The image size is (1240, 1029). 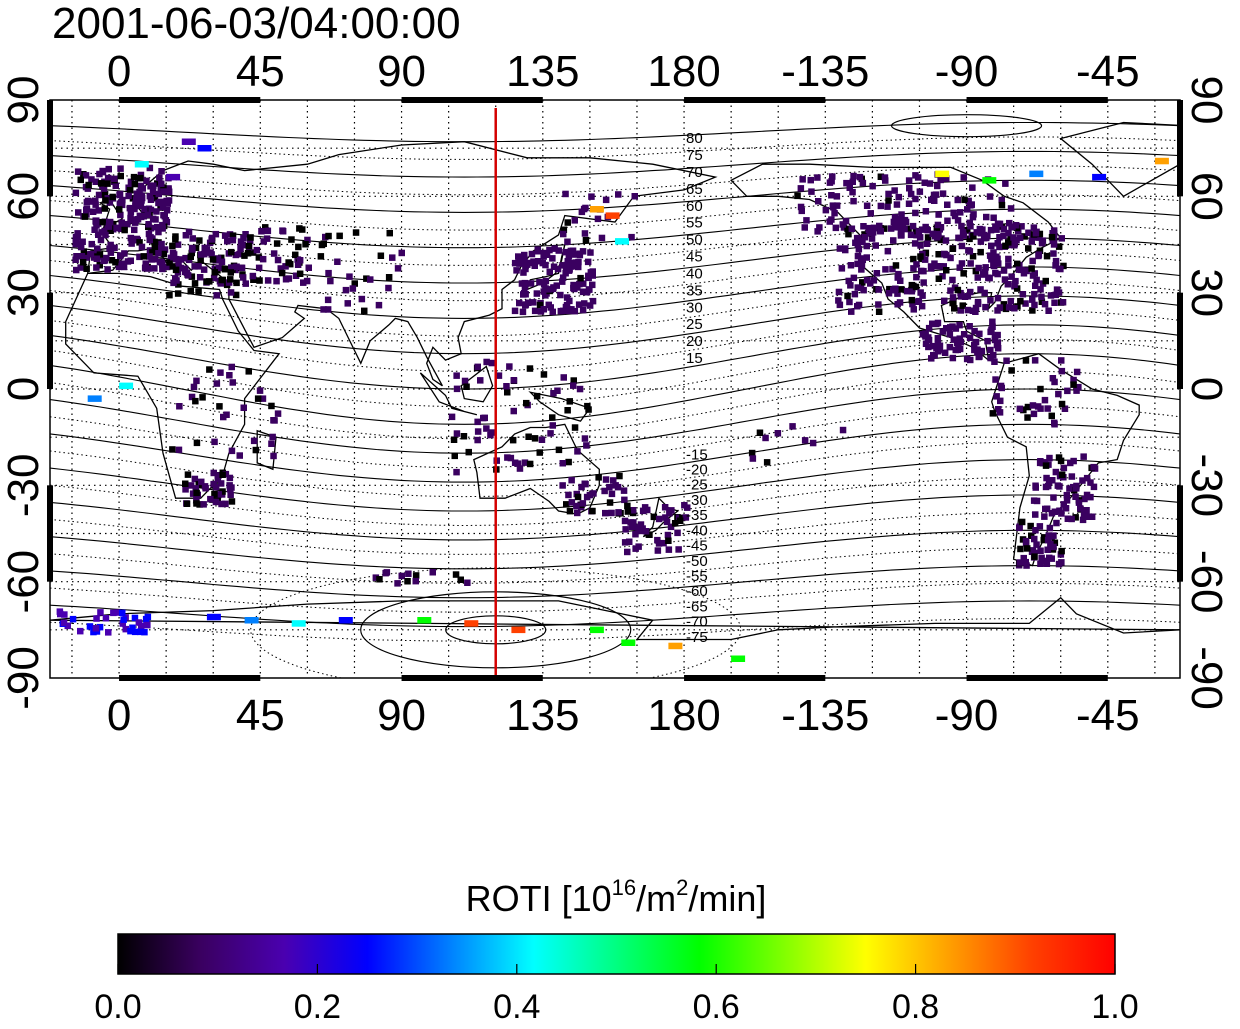 I want to click on contour-label: -45, so click(x=697, y=546).